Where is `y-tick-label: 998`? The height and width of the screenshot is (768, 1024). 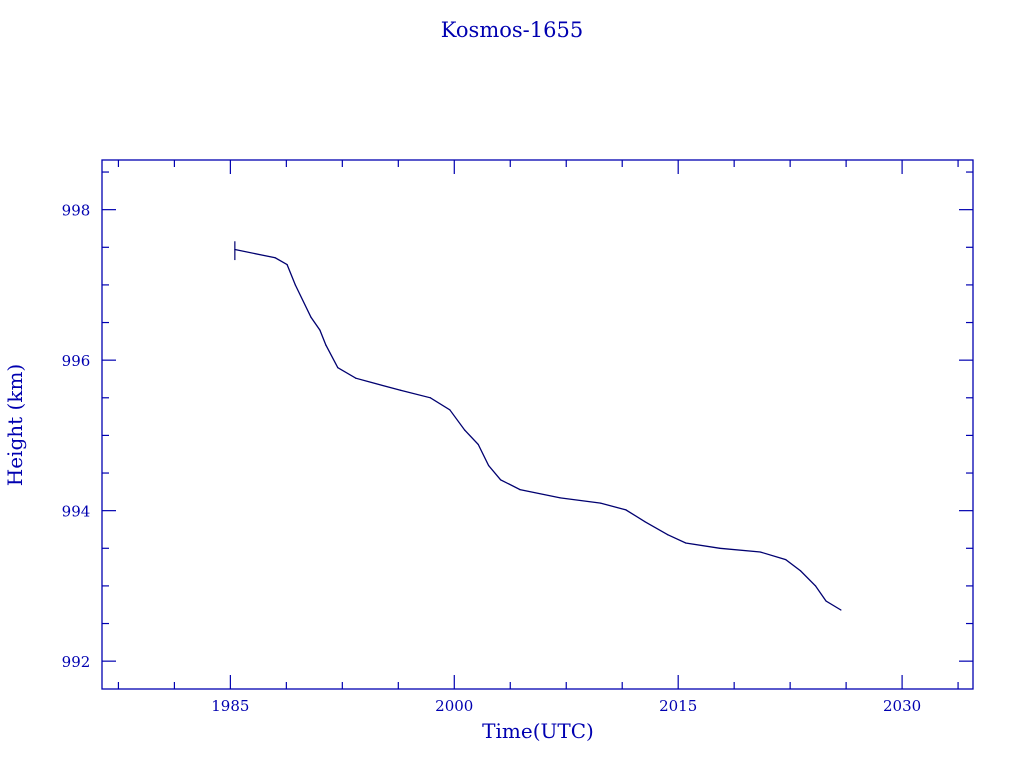 y-tick-label: 998 is located at coordinates (76, 211).